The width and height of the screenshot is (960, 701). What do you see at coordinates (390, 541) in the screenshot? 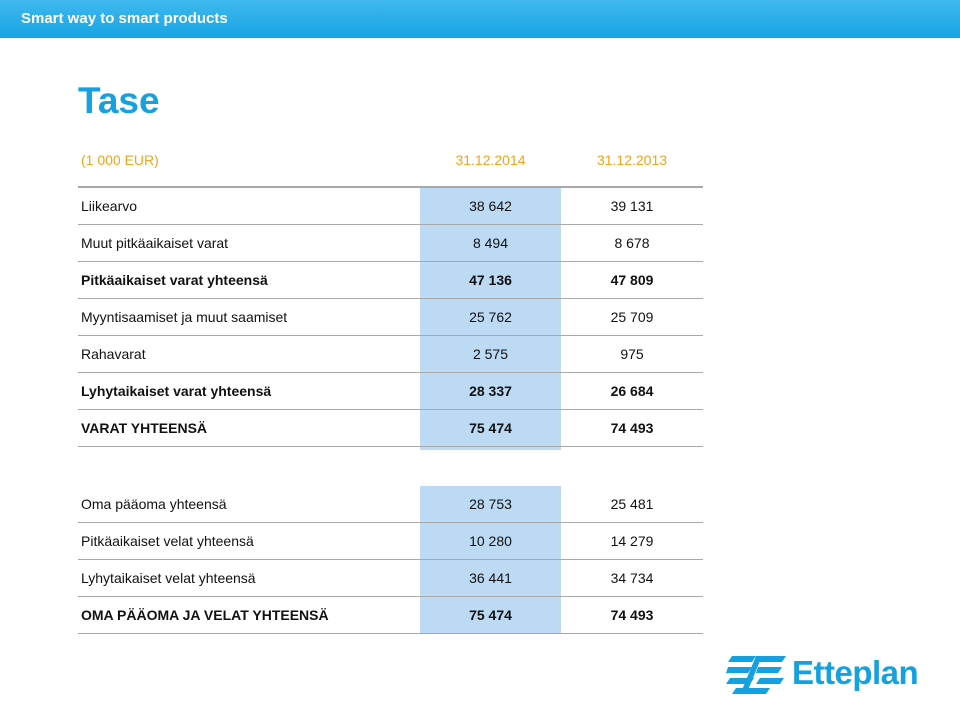
I see `table-row: Pitkäaikaiset velat yhteensä 10 280 14 279` at bounding box center [390, 541].